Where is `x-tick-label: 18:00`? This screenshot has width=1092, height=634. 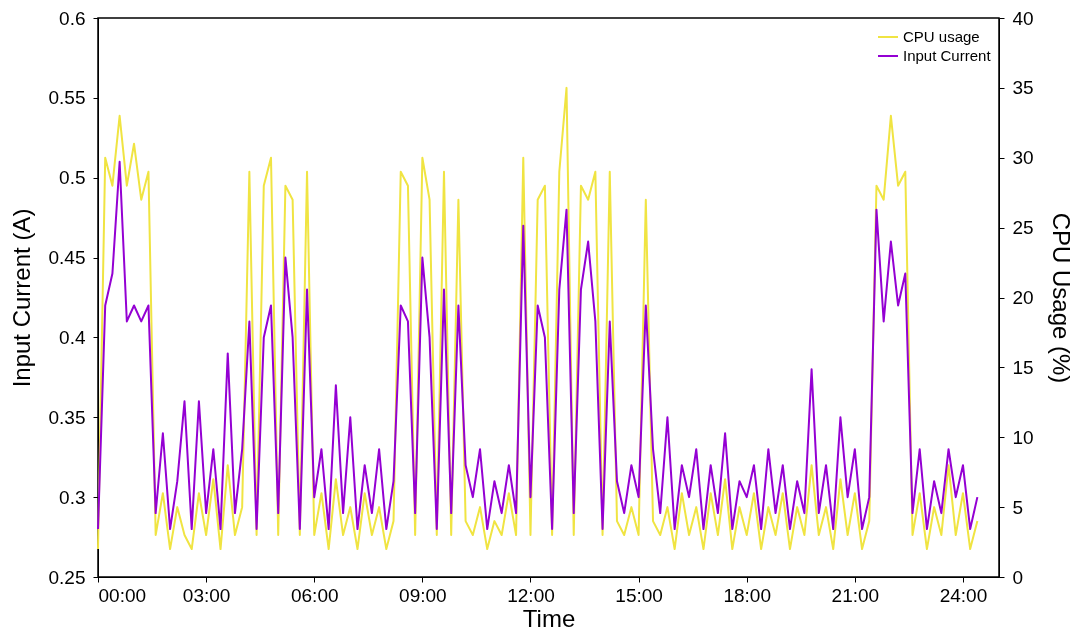
x-tick-label: 18:00 is located at coordinates (747, 595).